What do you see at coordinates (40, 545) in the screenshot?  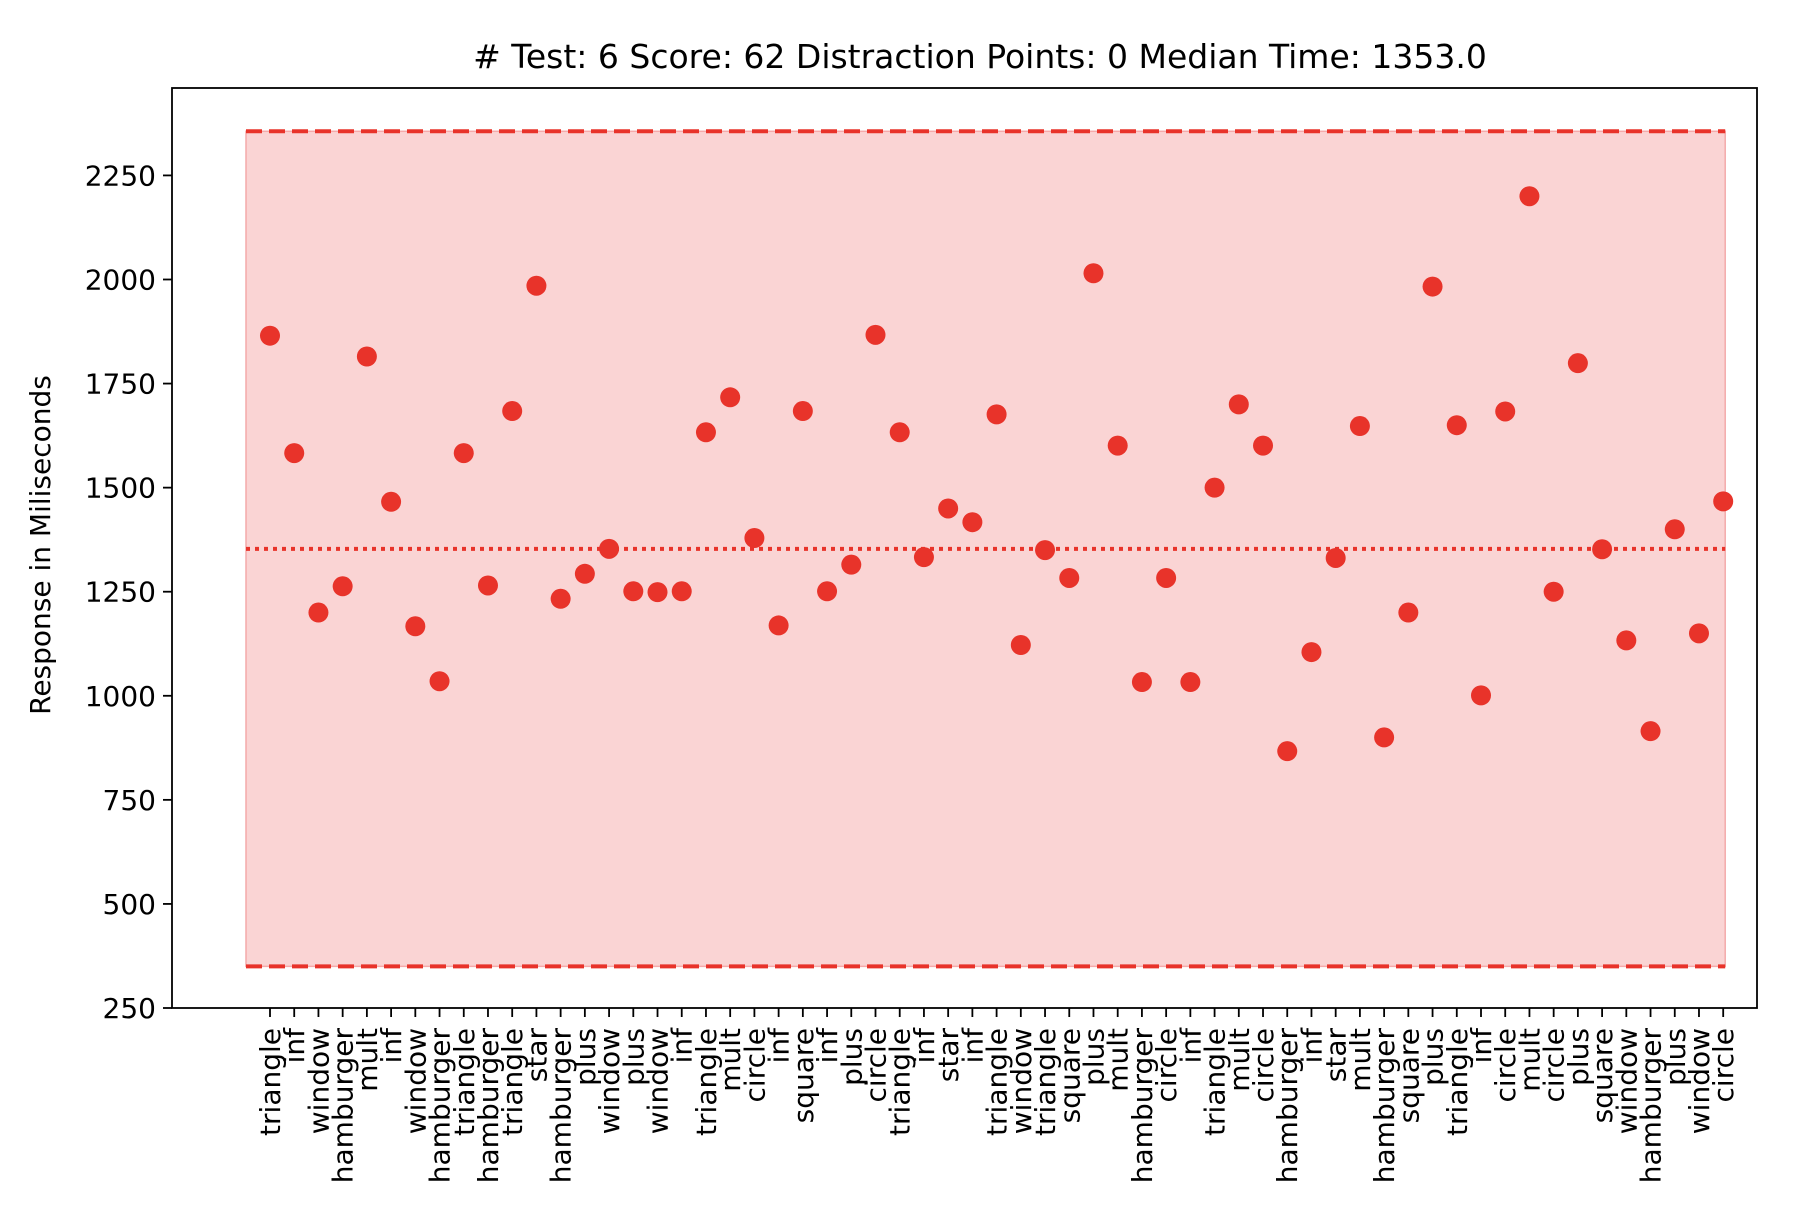 I see `y-axis-label: Response in Miliseconds` at bounding box center [40, 545].